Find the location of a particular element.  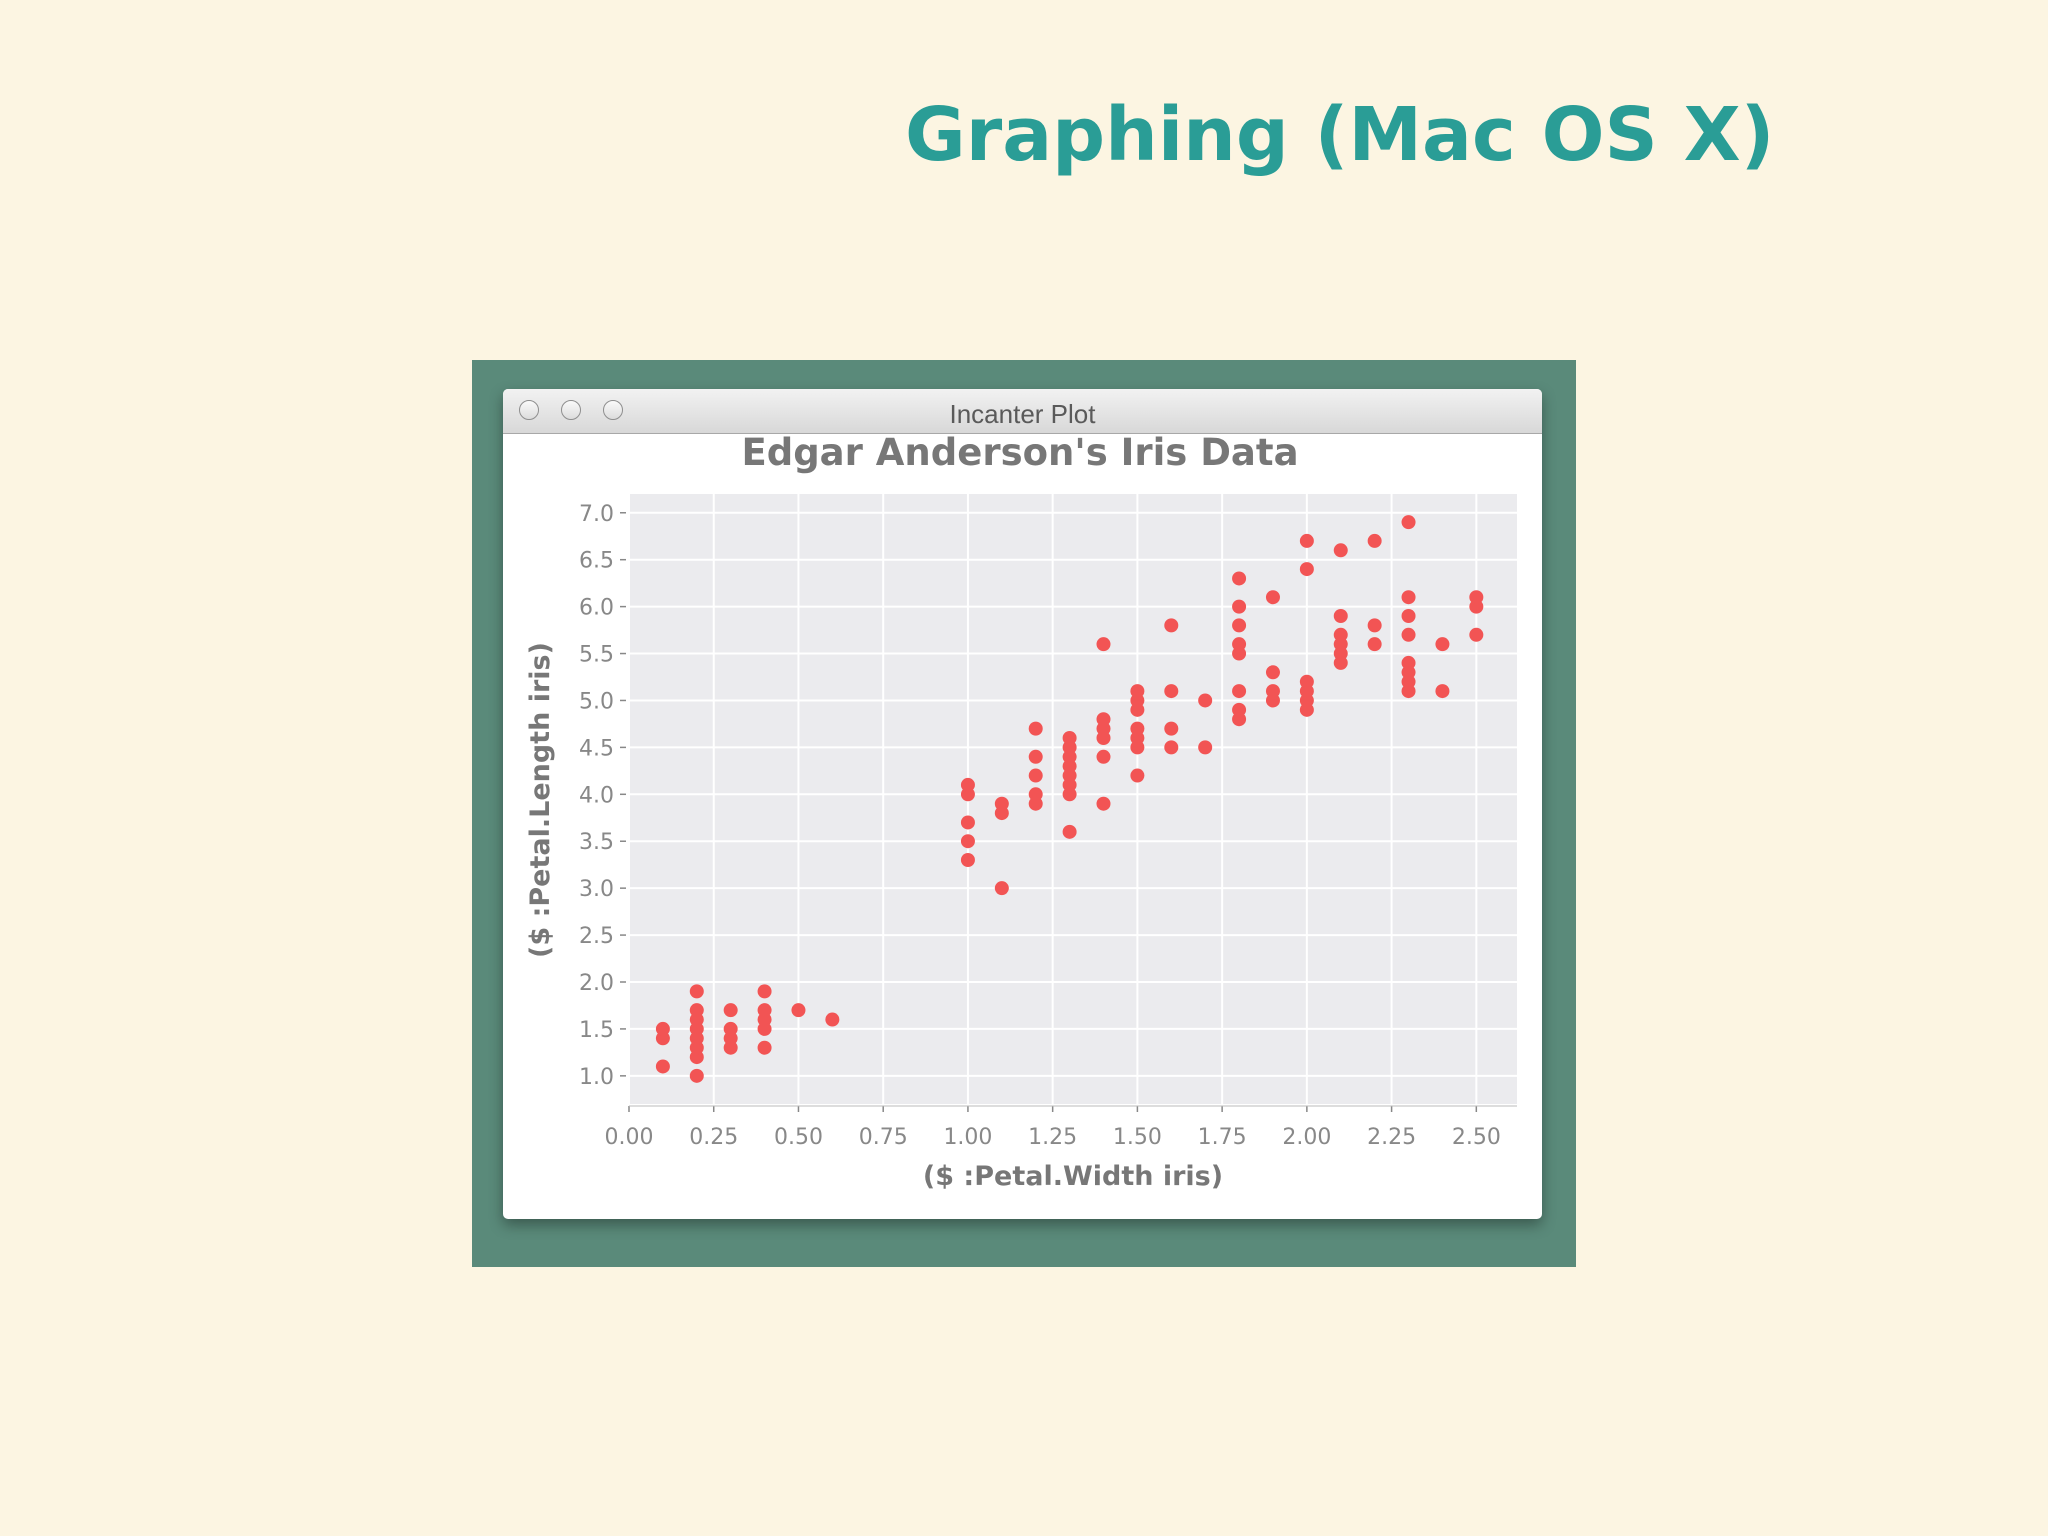

y-tick-label: 2.5 is located at coordinates (596, 936).